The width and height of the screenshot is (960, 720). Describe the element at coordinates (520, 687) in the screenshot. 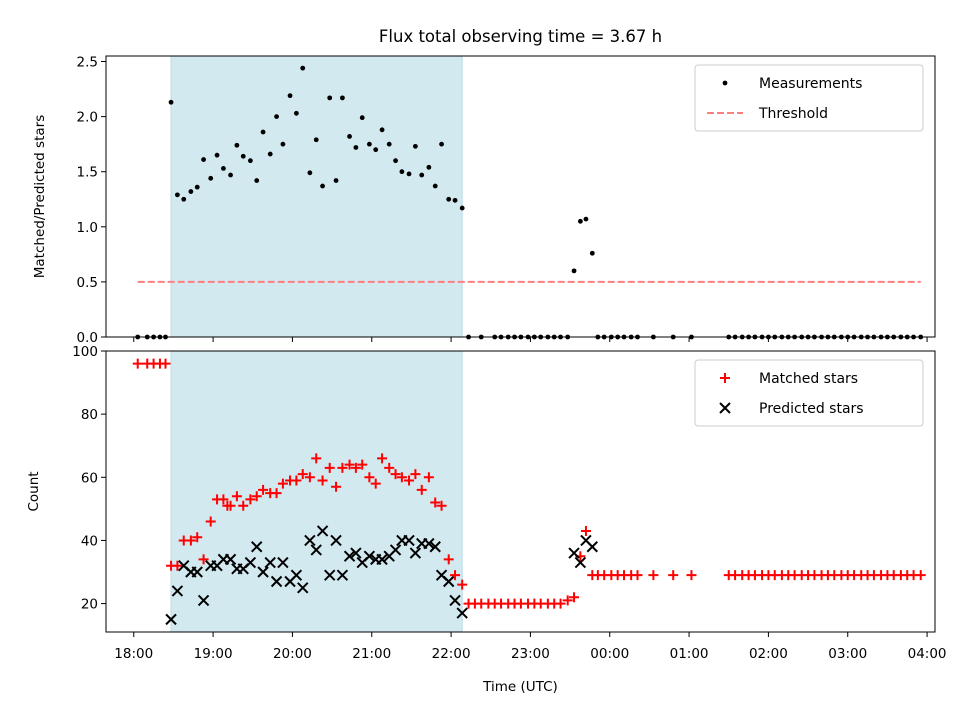

I see `x-axis-label: Time (UTC)` at that location.